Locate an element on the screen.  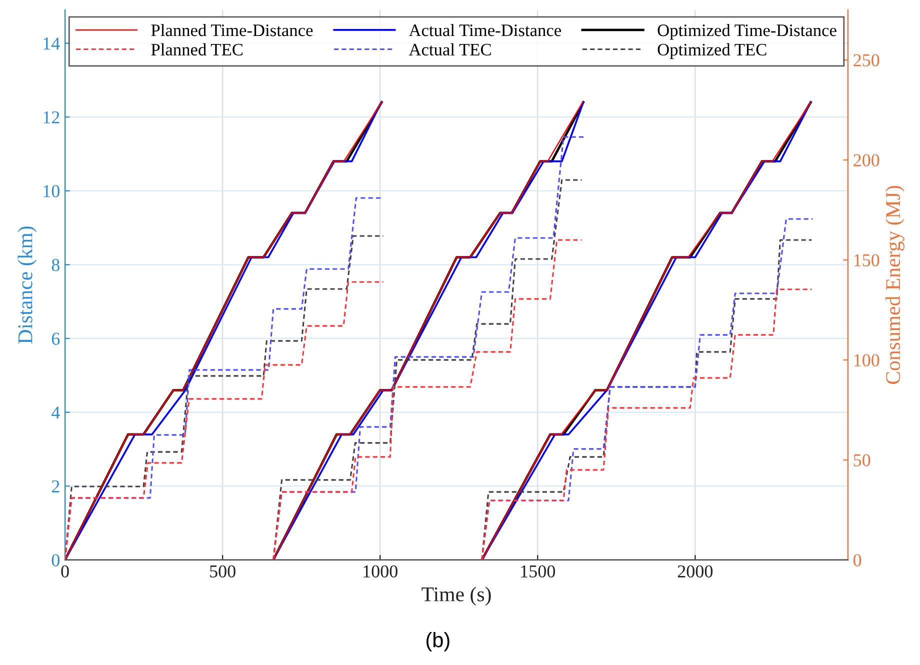
legend-label: Actual Time-Distance is located at coordinates (484, 30).